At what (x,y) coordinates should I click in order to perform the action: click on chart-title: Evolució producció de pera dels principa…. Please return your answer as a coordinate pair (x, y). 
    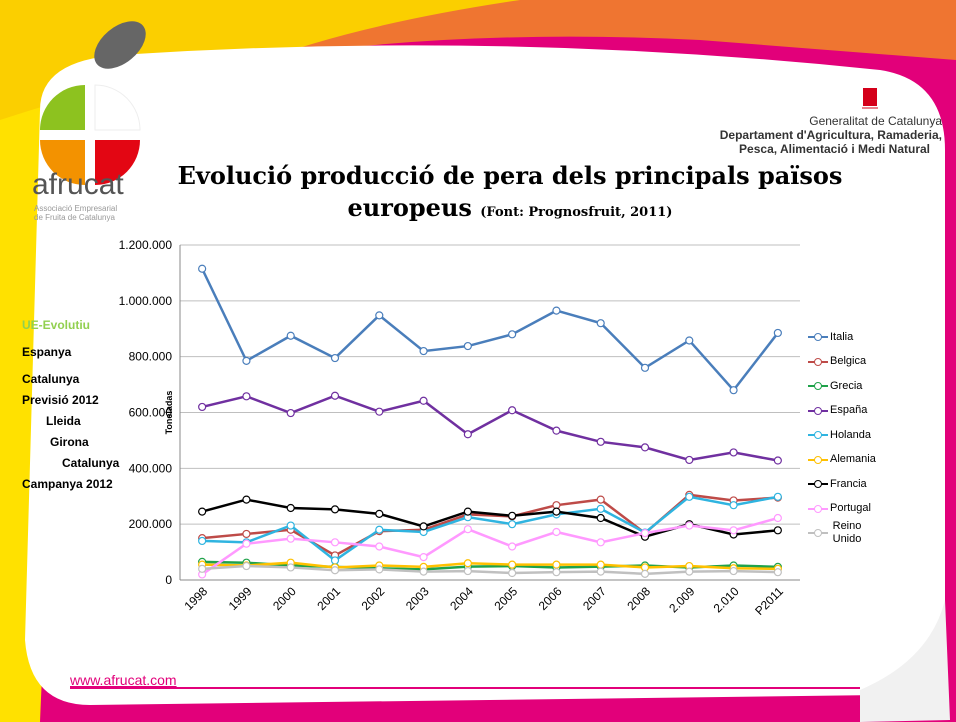
    Looking at the image, I should click on (510, 191).